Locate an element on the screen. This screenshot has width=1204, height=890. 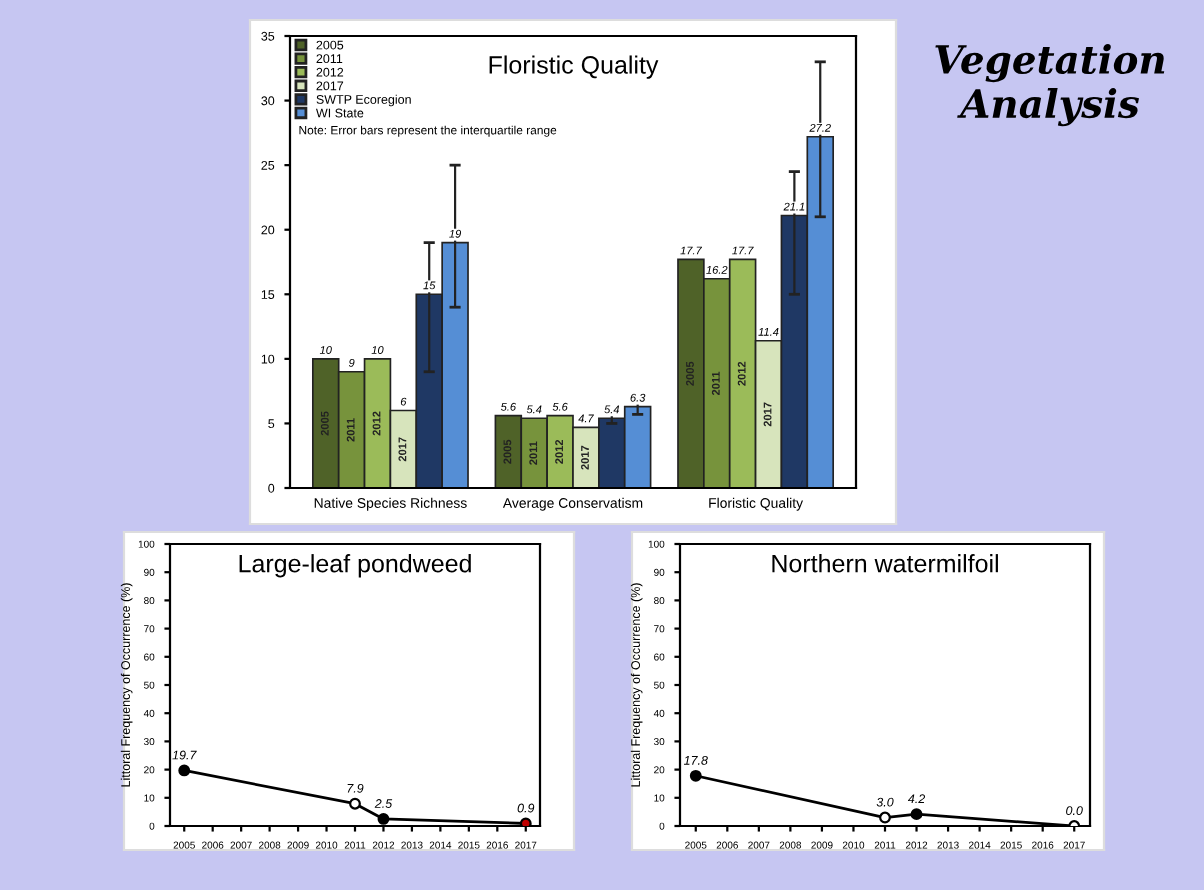
chart-title: Large-leaf pondweed is located at coordinates (355, 566).